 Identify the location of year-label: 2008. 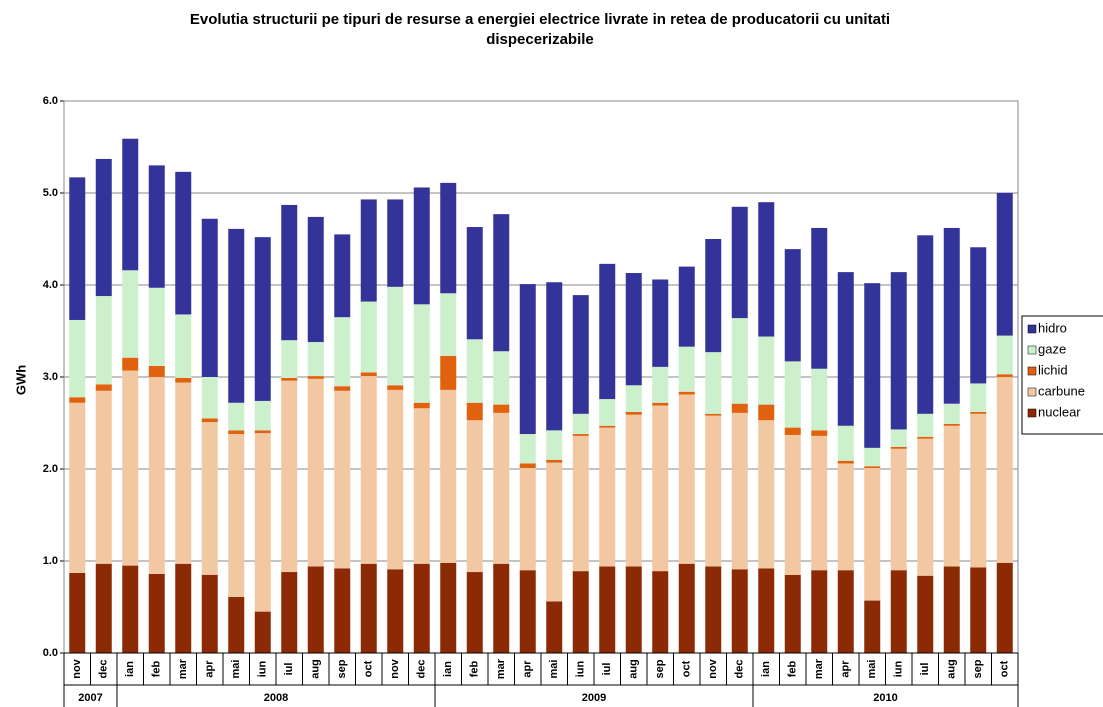
(276, 698).